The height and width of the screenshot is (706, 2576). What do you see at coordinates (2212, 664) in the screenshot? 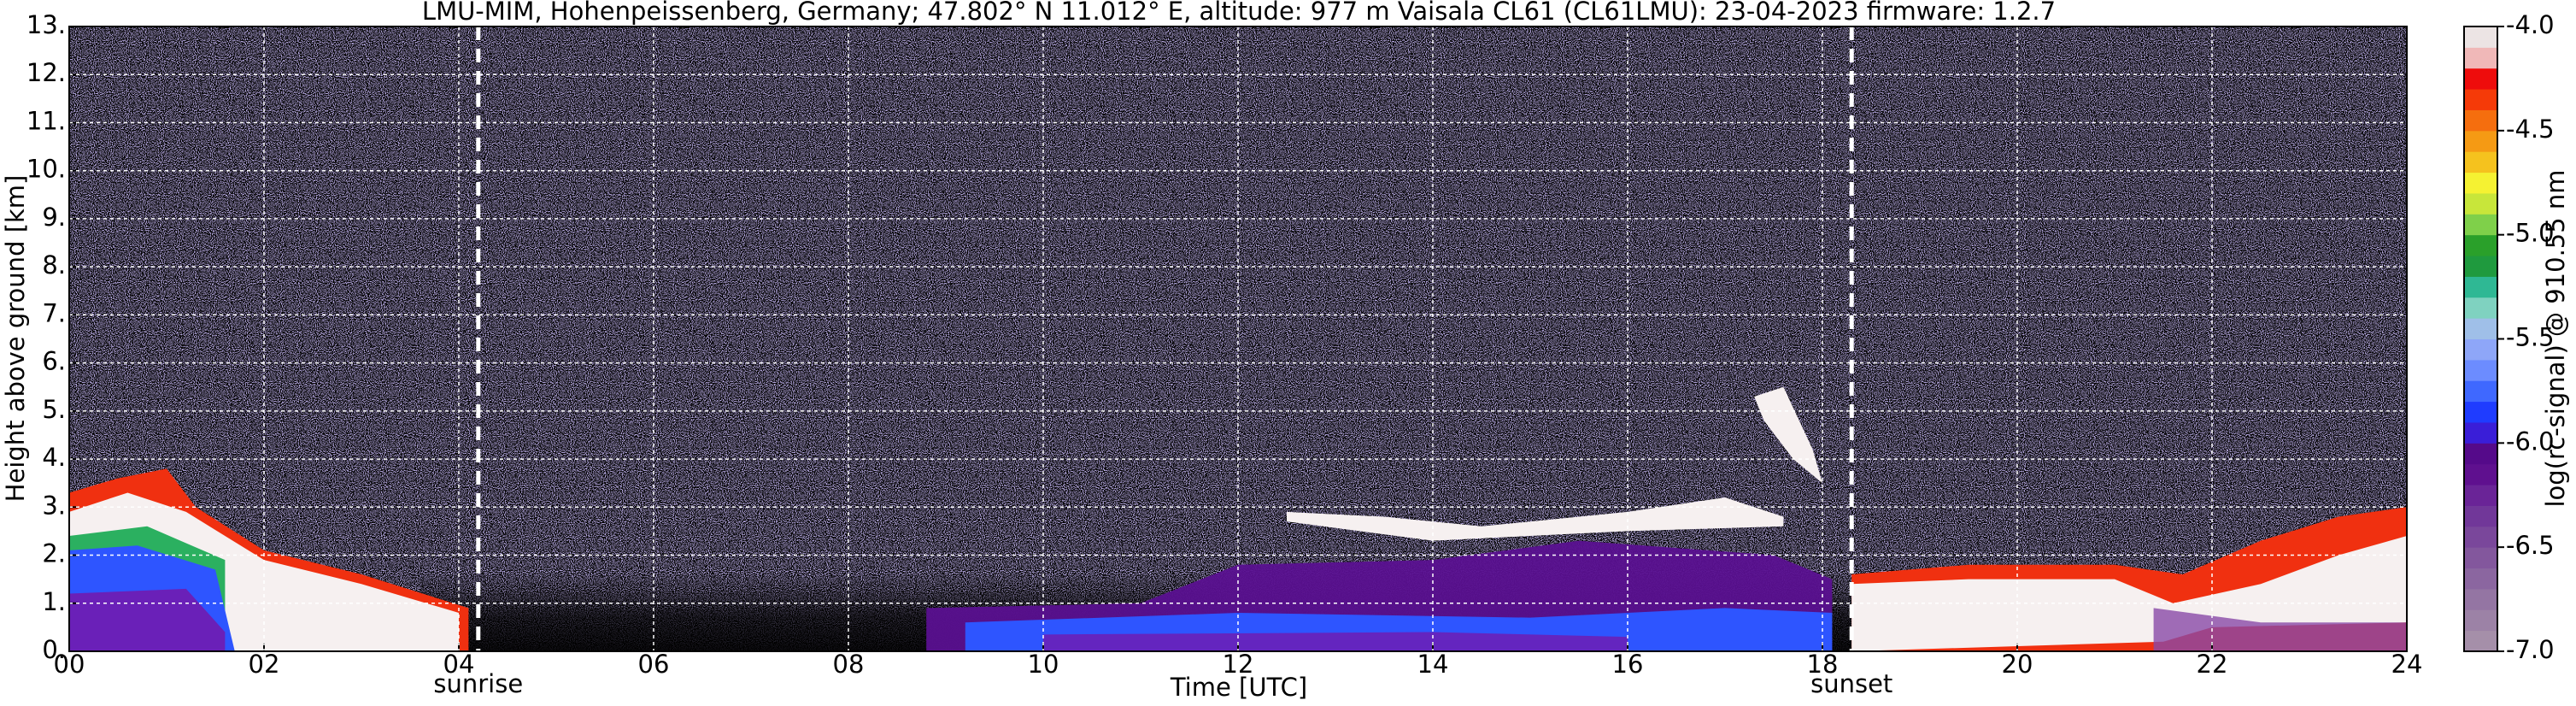
I see `x-tick-label: 22` at bounding box center [2212, 664].